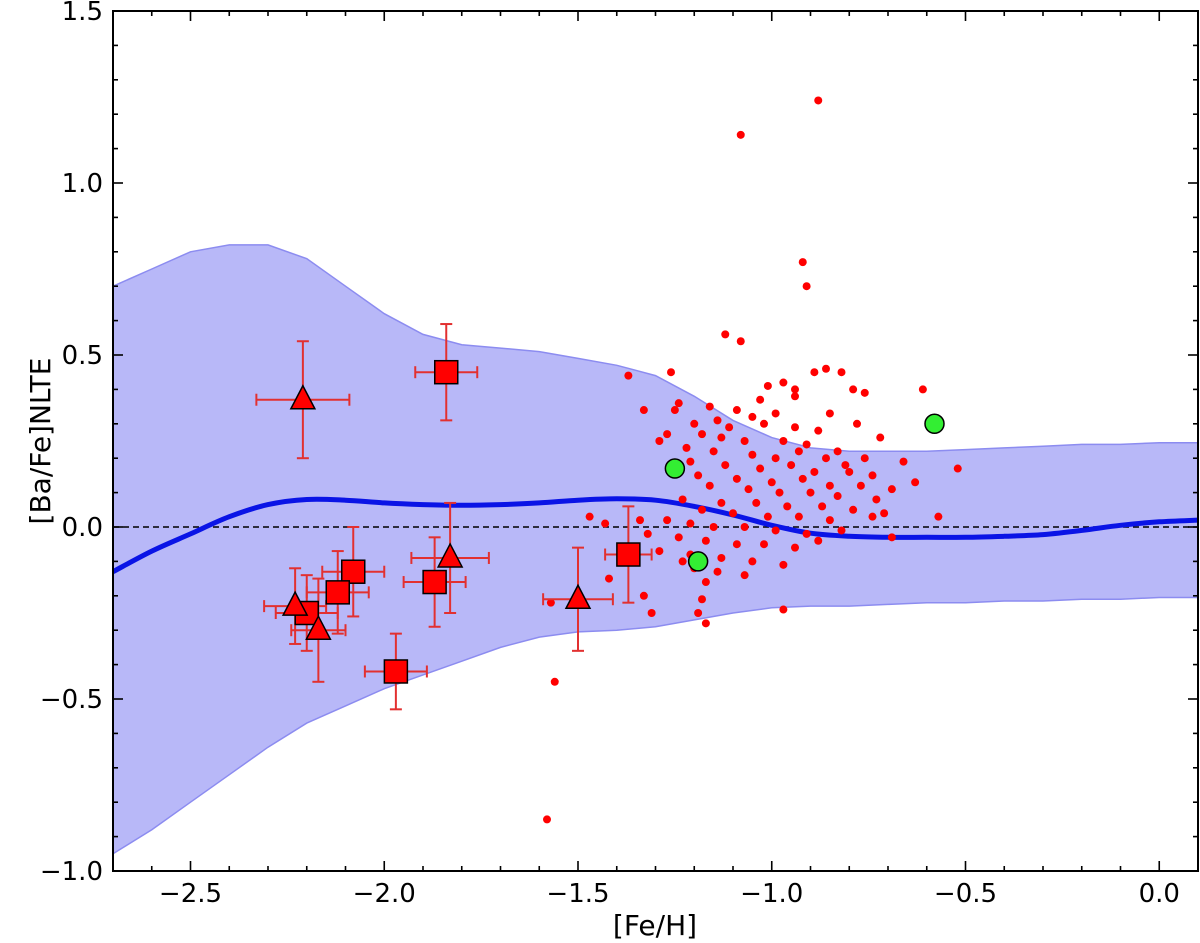 This screenshot has height=943, width=1200. What do you see at coordinates (384, 894) in the screenshot?
I see `x-tick-label: −2.0` at bounding box center [384, 894].